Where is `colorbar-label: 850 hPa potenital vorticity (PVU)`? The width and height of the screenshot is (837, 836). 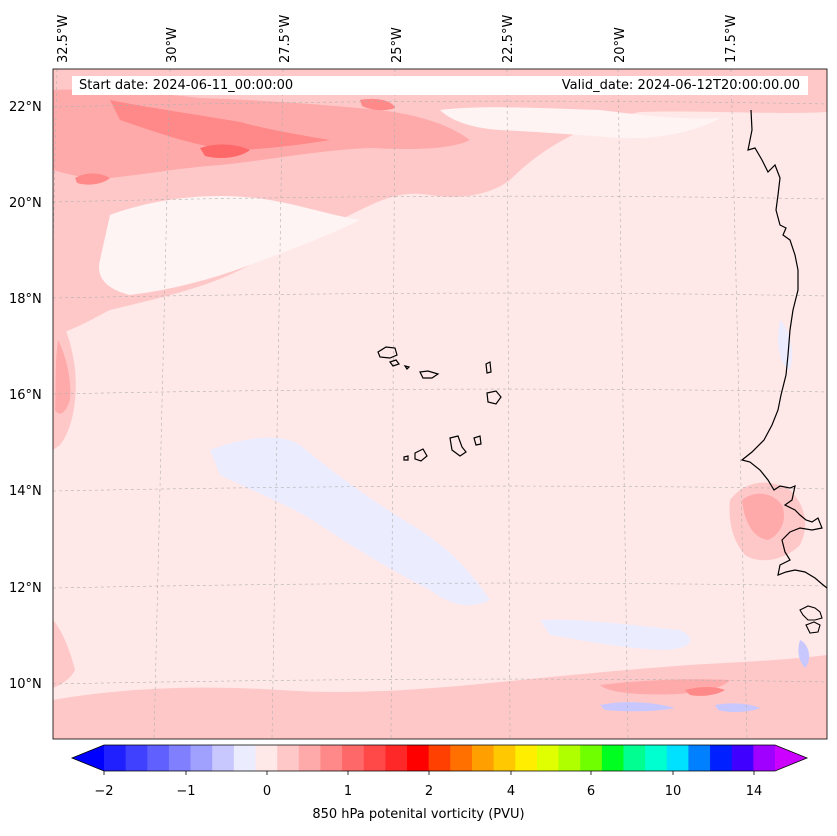 colorbar-label: 850 hPa potenital vorticity (PVU) is located at coordinates (418, 814).